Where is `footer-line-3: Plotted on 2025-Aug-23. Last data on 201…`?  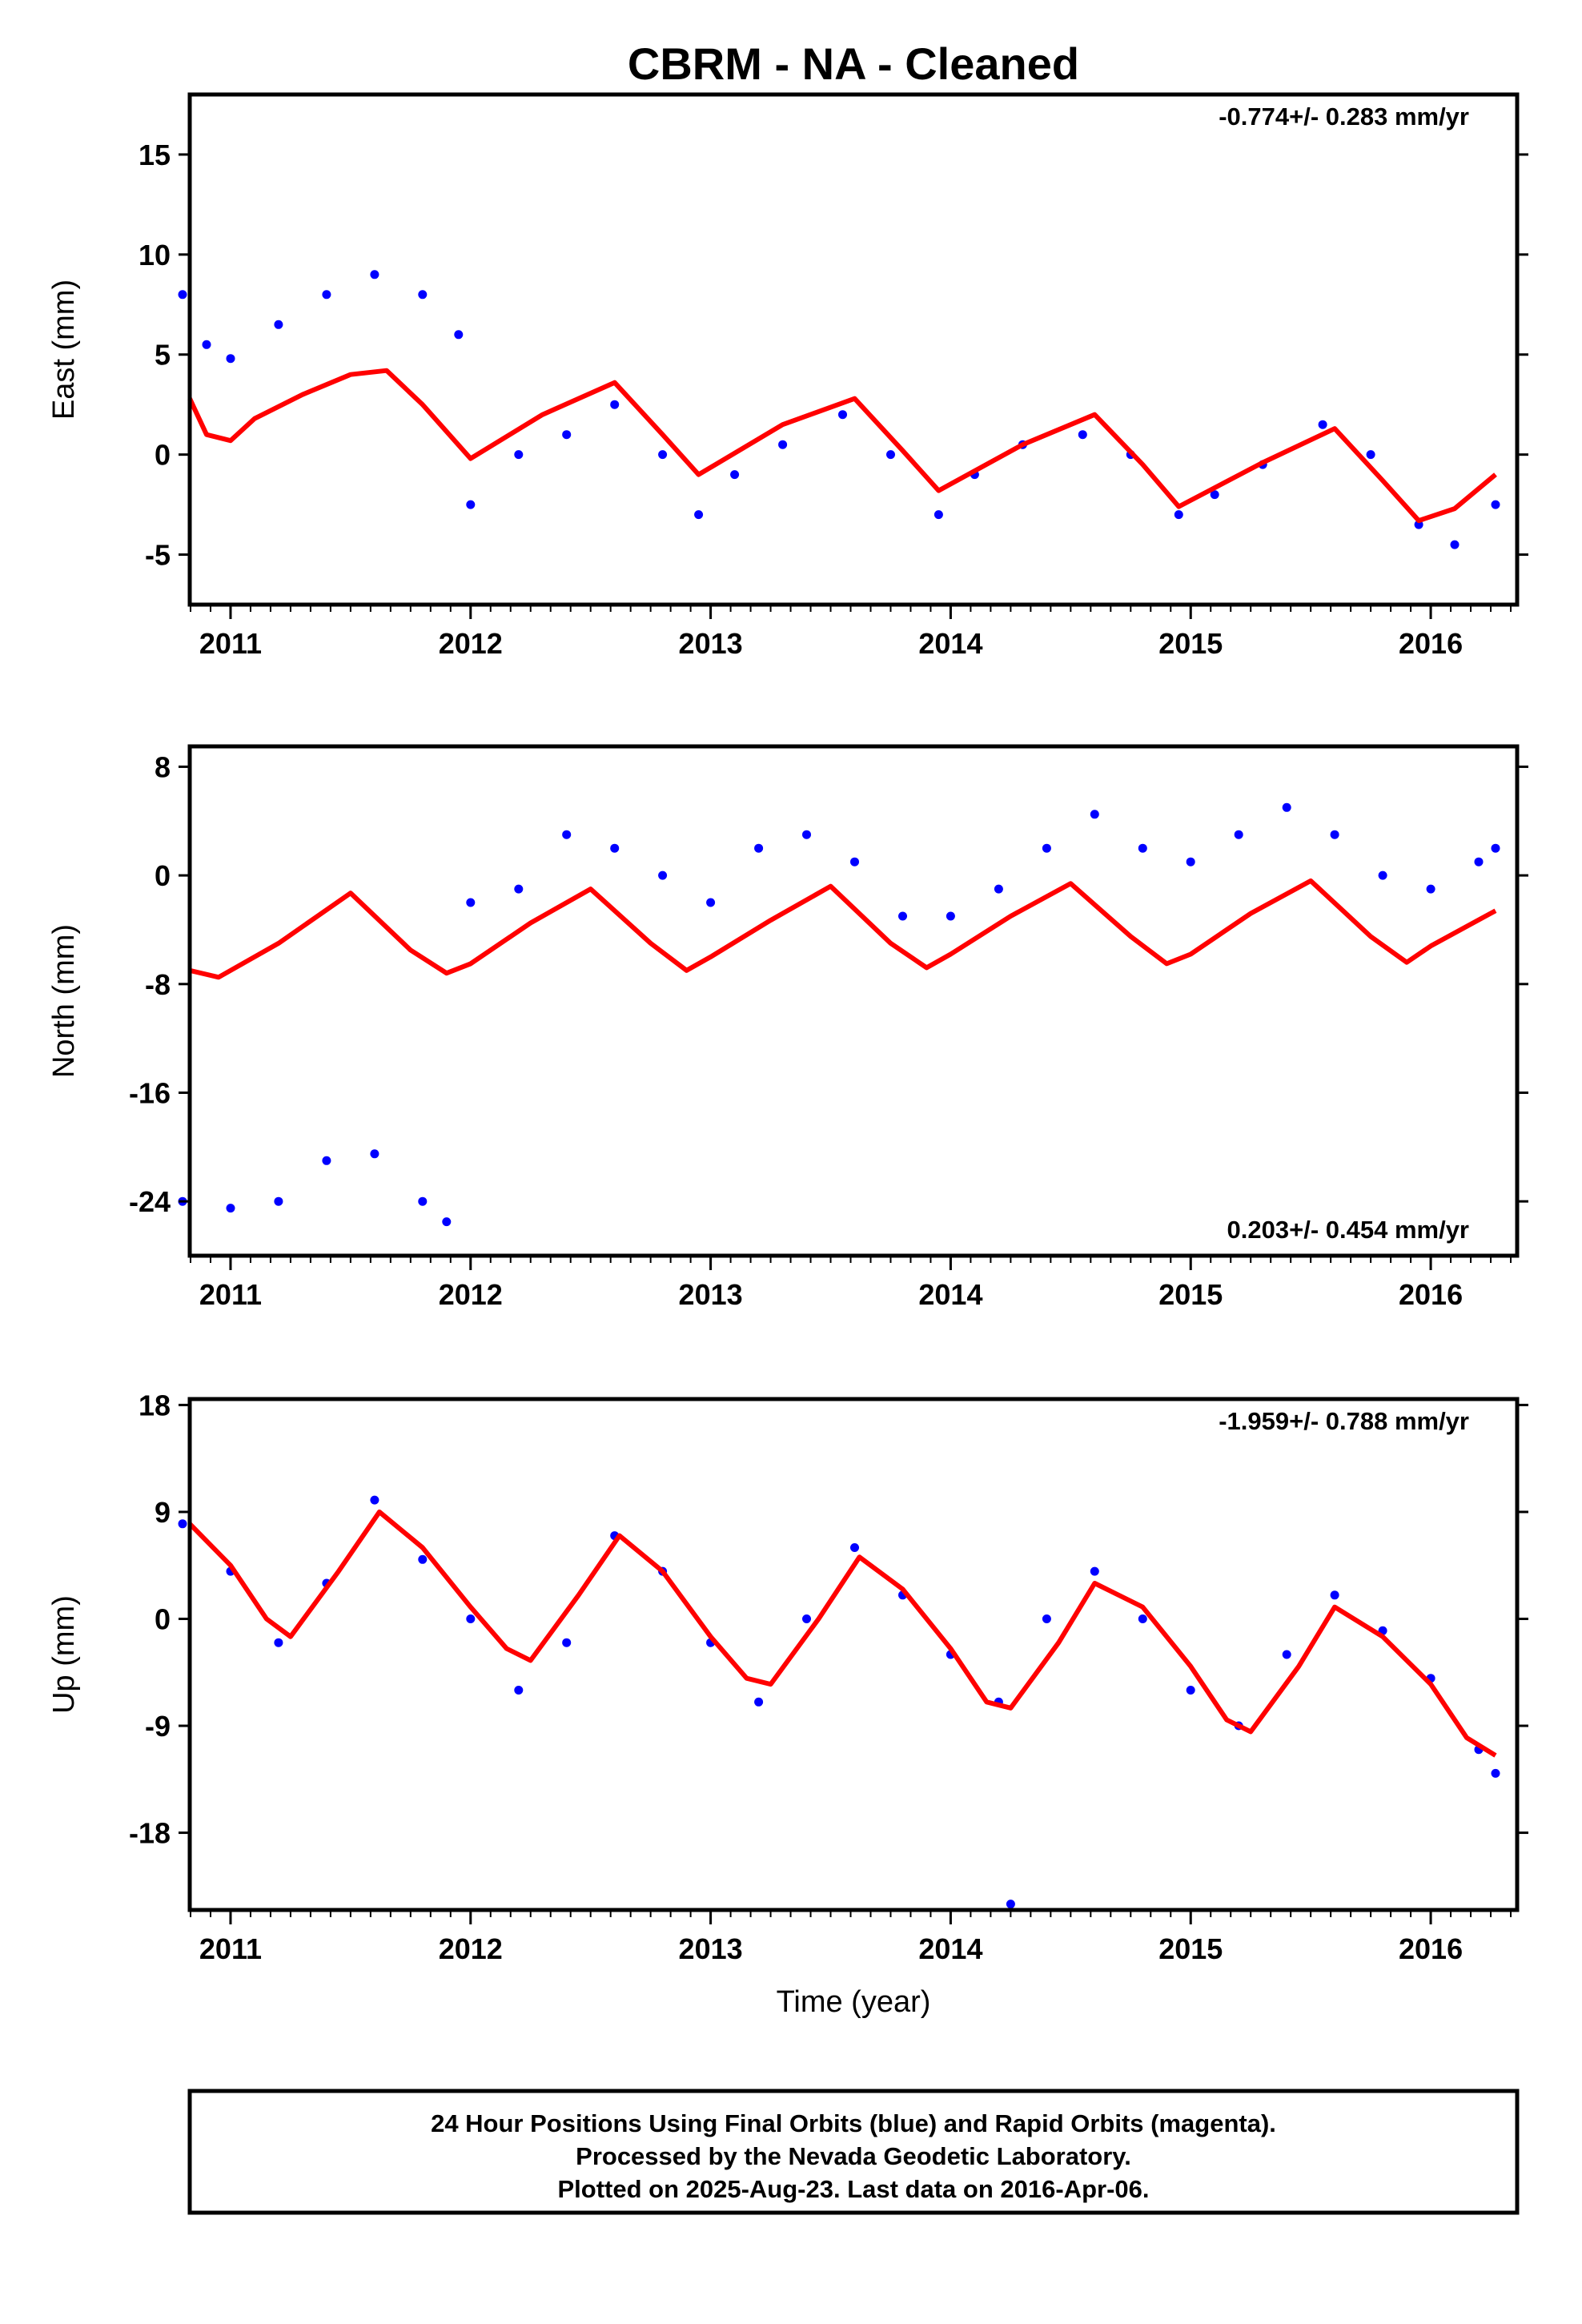 footer-line-3: Plotted on 2025-Aug-23. Last data on 201… is located at coordinates (853, 2189).